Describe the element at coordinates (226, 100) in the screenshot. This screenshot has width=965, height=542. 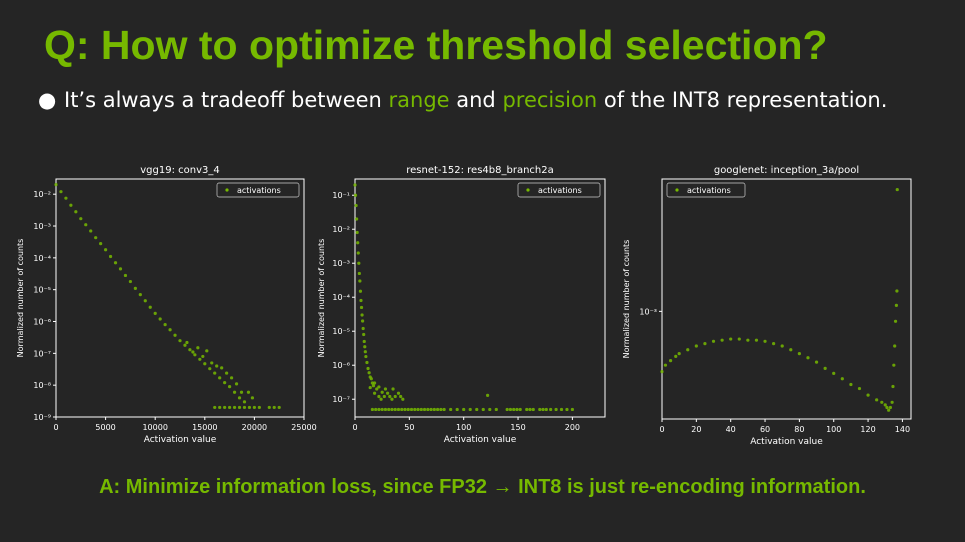
I see `bullet-text-start: It’s always a tradeoff between` at that location.